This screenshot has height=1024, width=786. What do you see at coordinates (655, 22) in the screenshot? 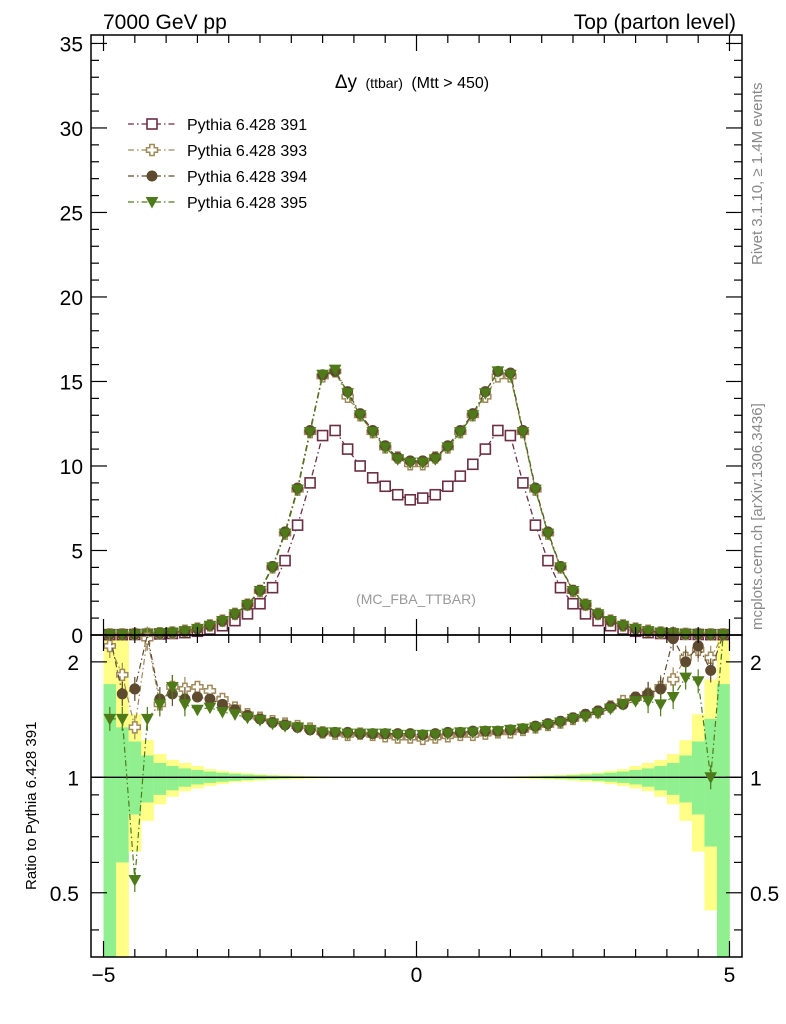
I see `header-right-label: Top (parton level)` at bounding box center [655, 22].